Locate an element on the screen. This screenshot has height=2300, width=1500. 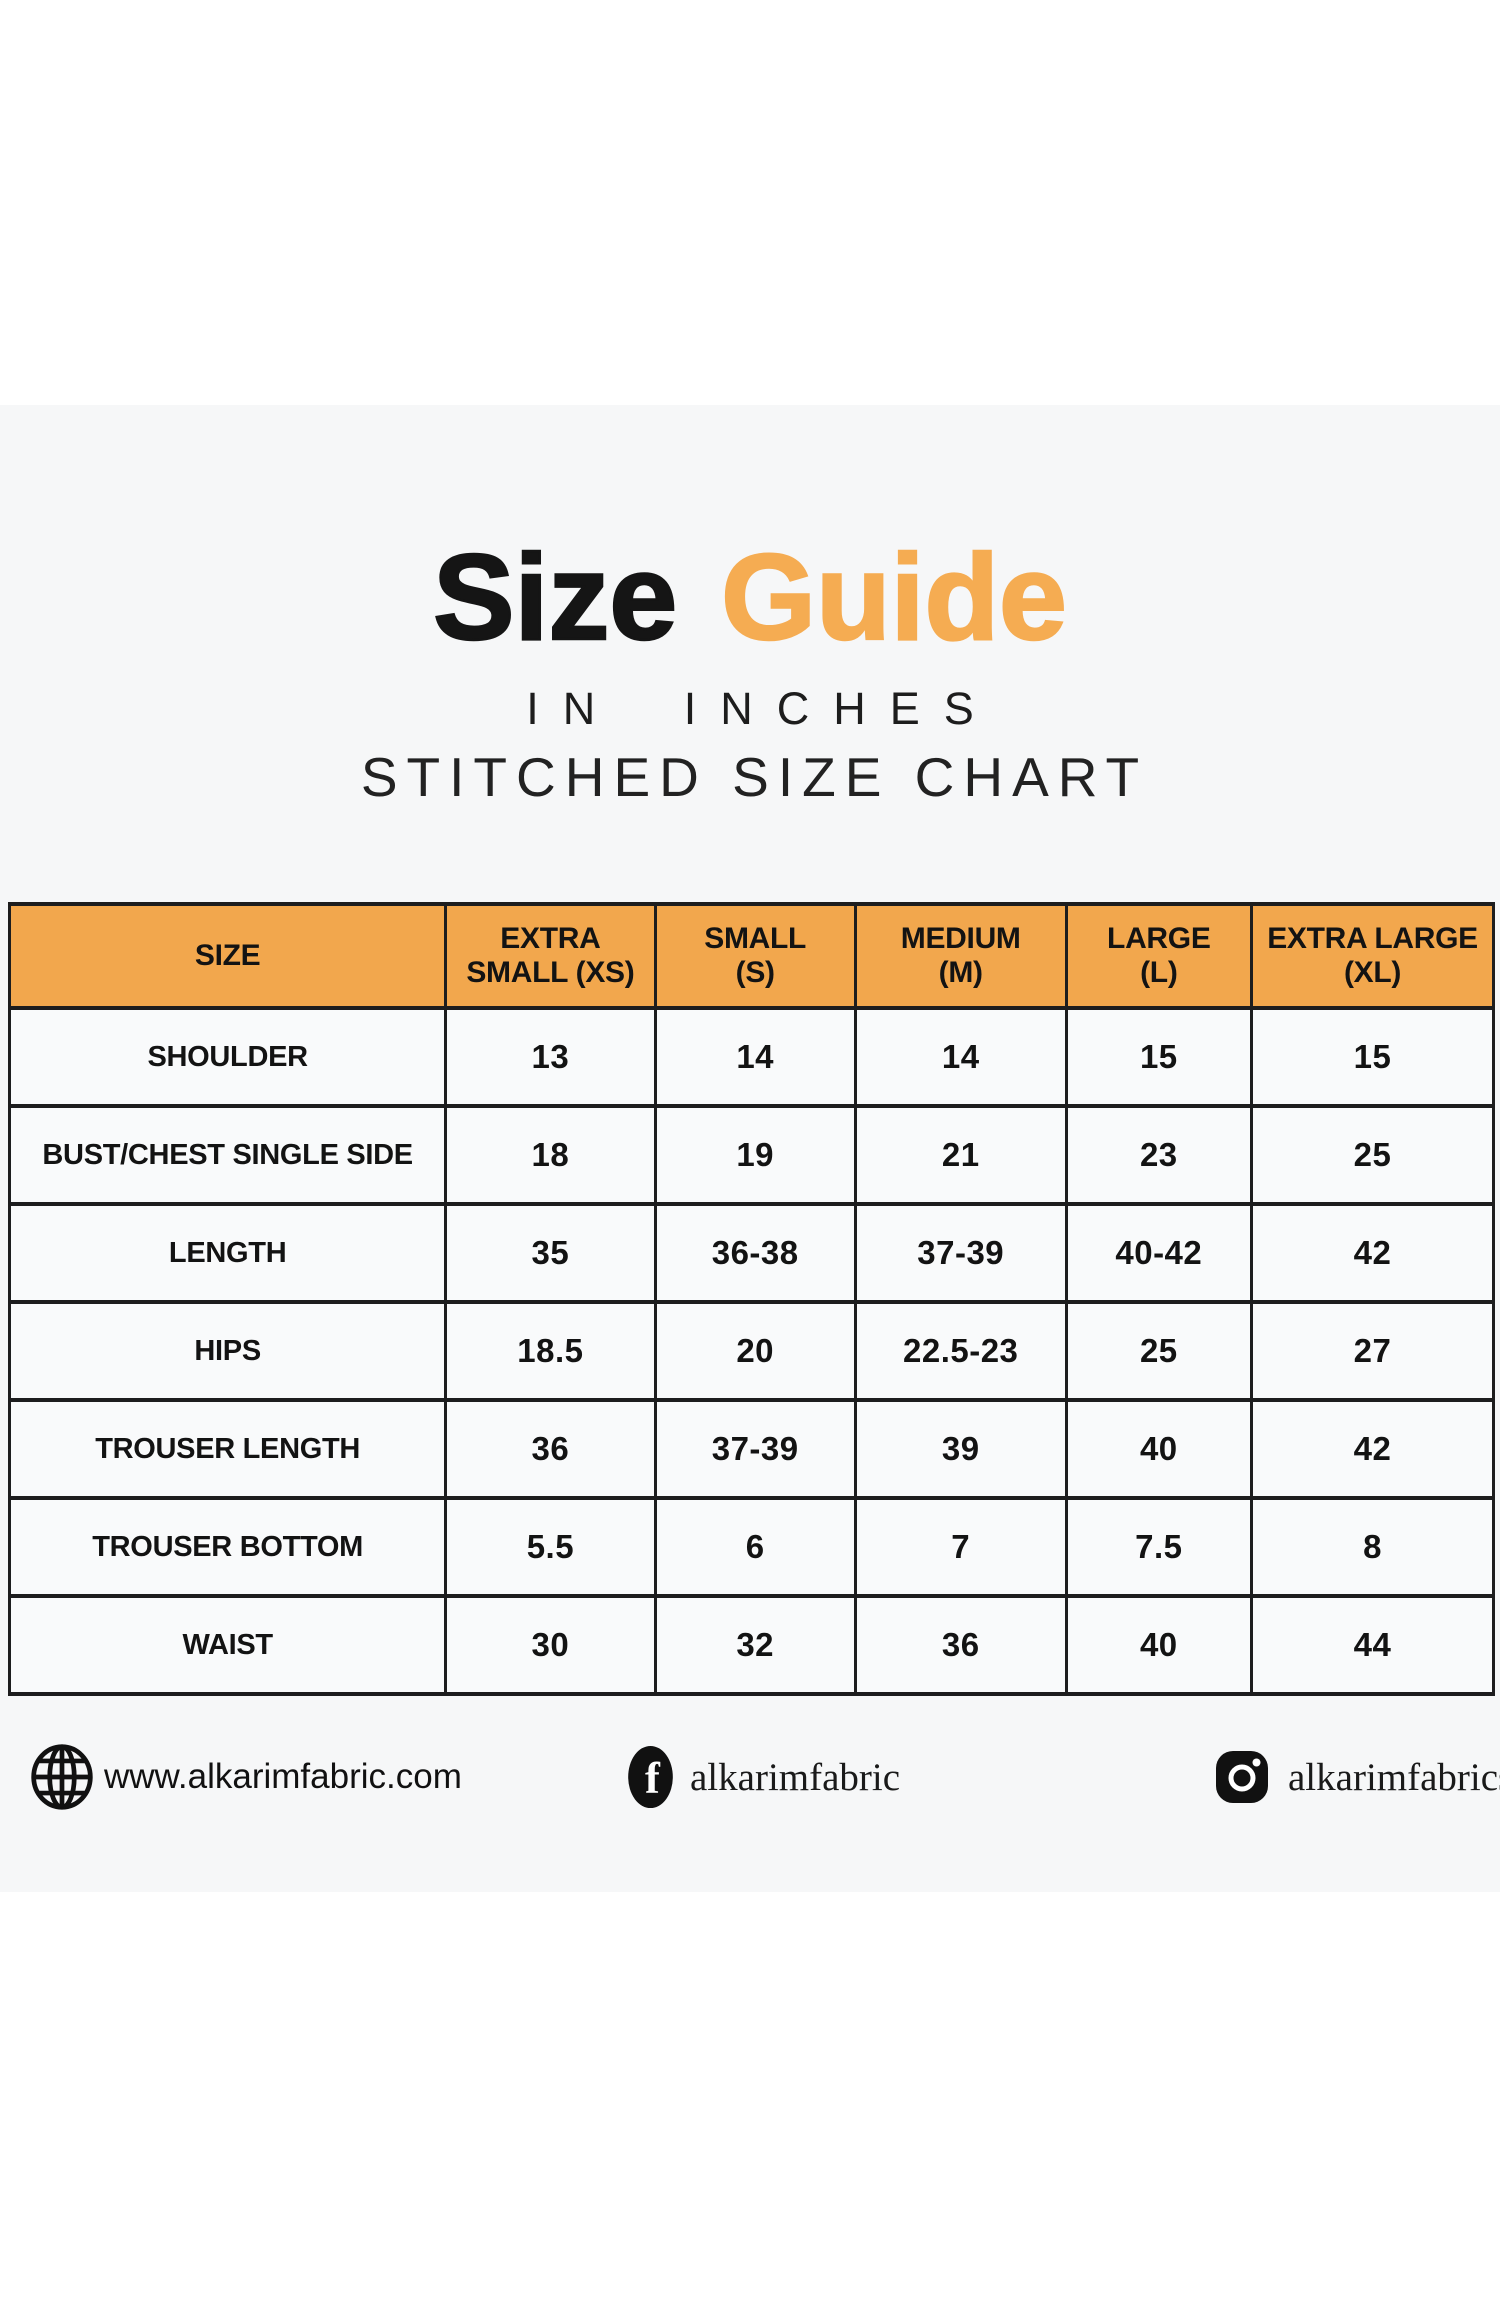
value-cell: 23 is located at coordinates (1159, 1155).